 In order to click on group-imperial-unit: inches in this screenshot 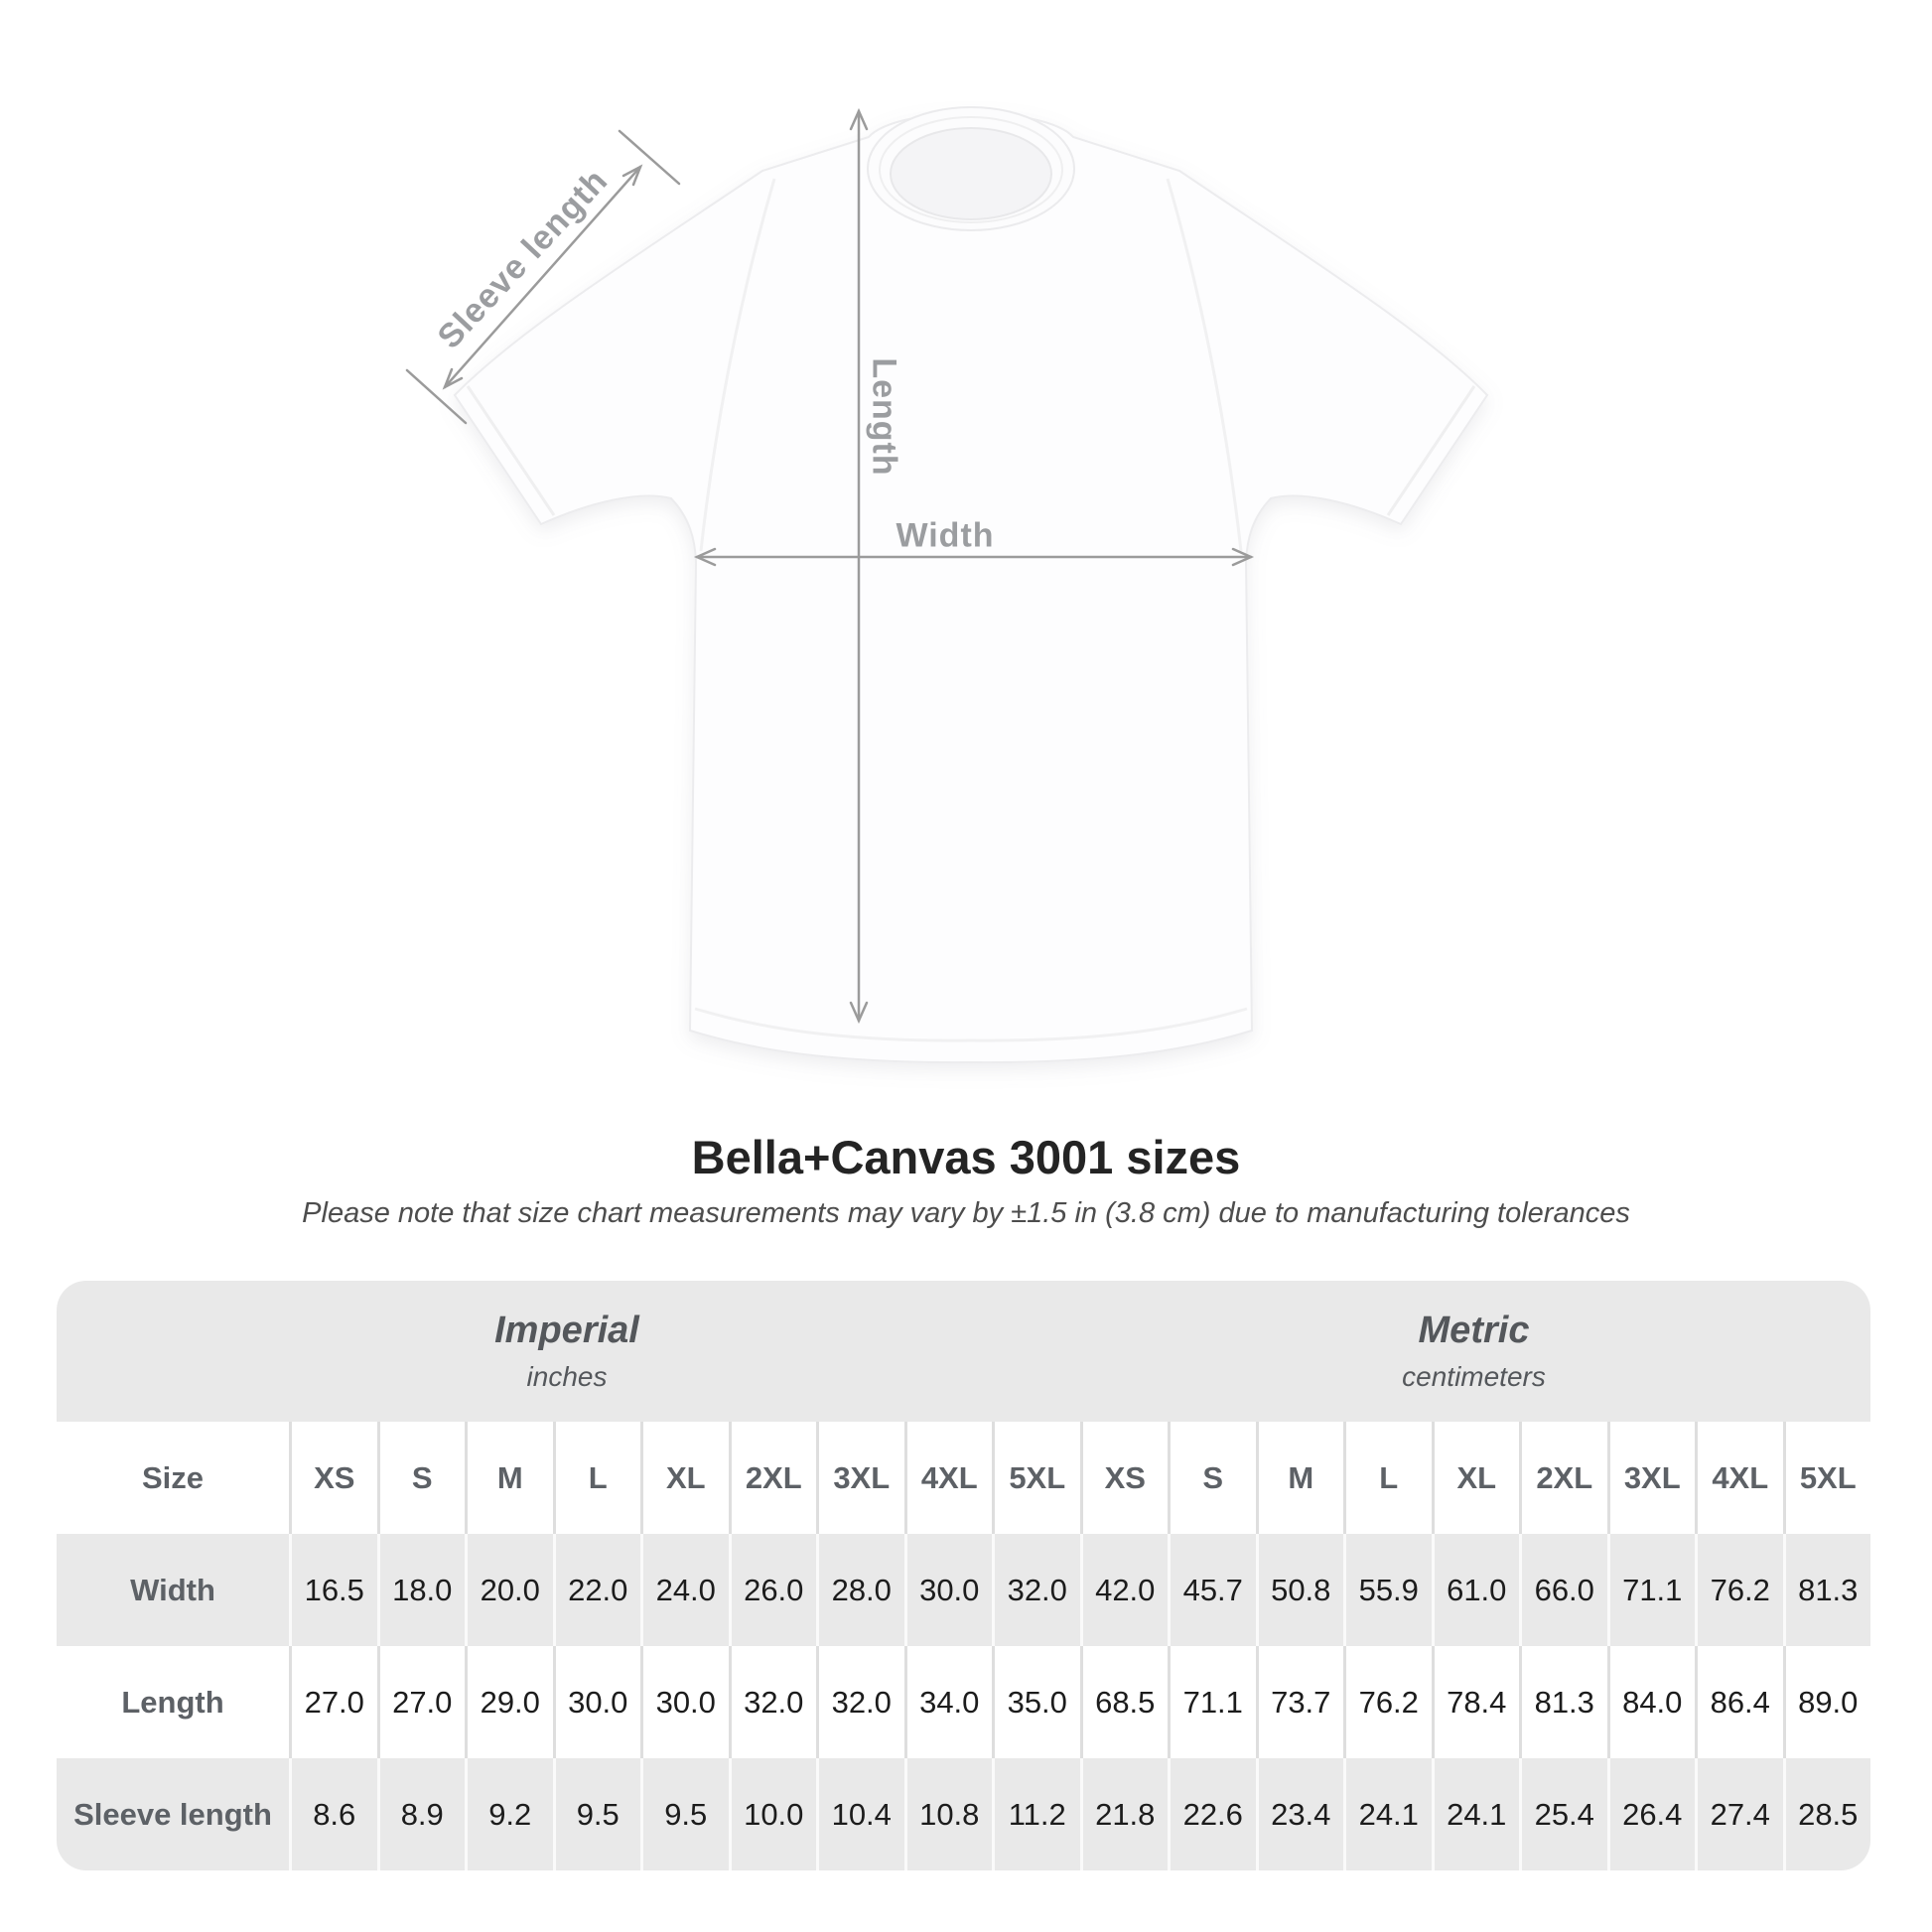, I will do `click(567, 1377)`.